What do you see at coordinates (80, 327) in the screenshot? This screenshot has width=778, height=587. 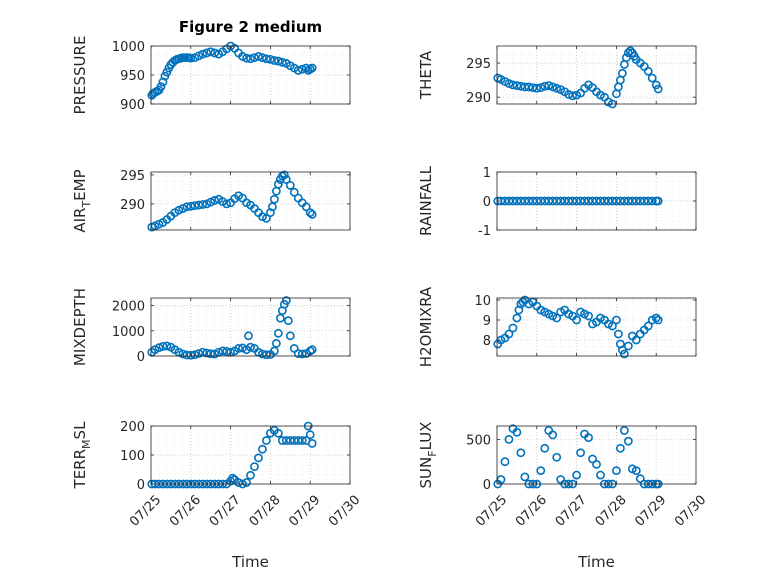 I see `y-axis-label: MIXDEPTH` at bounding box center [80, 327].